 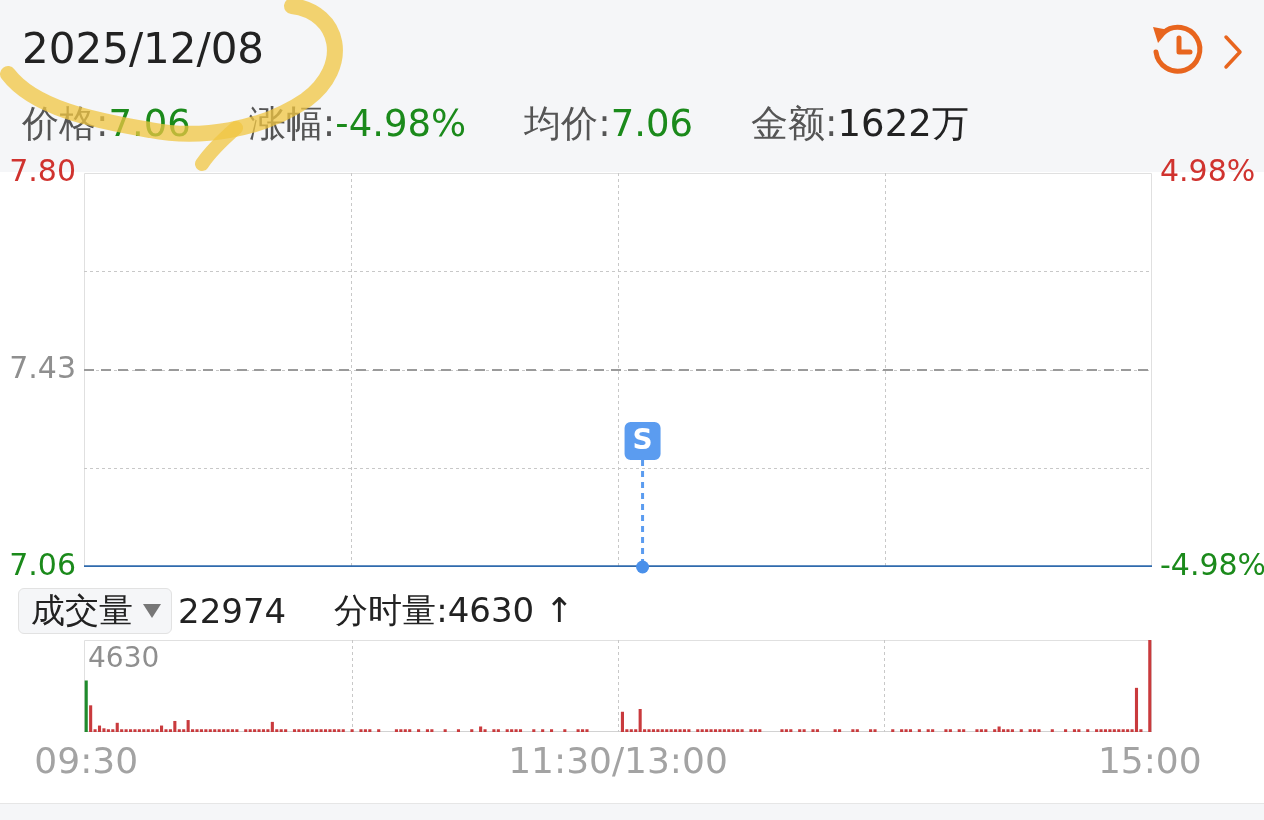 What do you see at coordinates (1149, 761) in the screenshot?
I see `x-tick-label: 15:00` at bounding box center [1149, 761].